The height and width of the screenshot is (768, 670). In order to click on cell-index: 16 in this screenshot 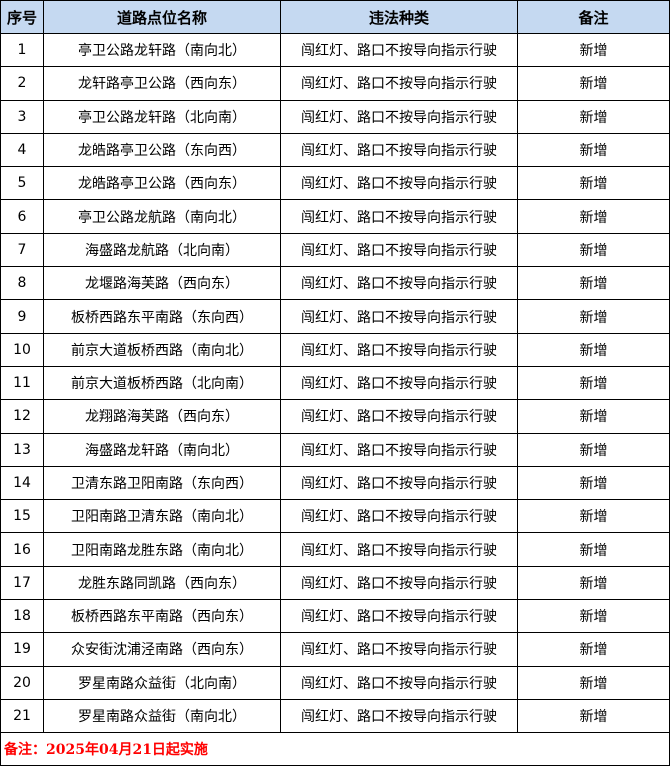, I will do `click(22, 549)`.